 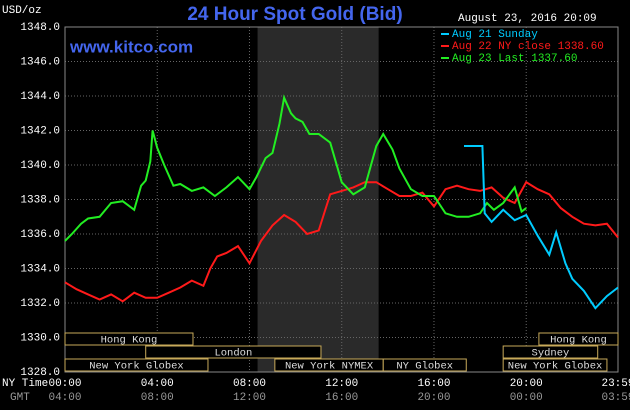 What do you see at coordinates (40, 373) in the screenshot?
I see `y-tick-label: 1328.0` at bounding box center [40, 373].